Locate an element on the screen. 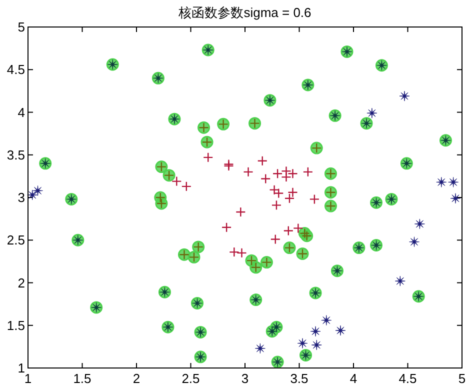 Image resolution: width=467 pixels, height=387 pixels. y-tick-label: 3.5 is located at coordinates (15, 154).